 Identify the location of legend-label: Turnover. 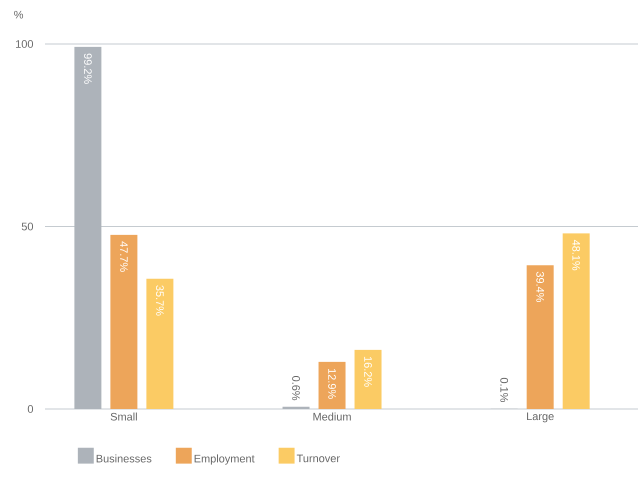
(318, 458).